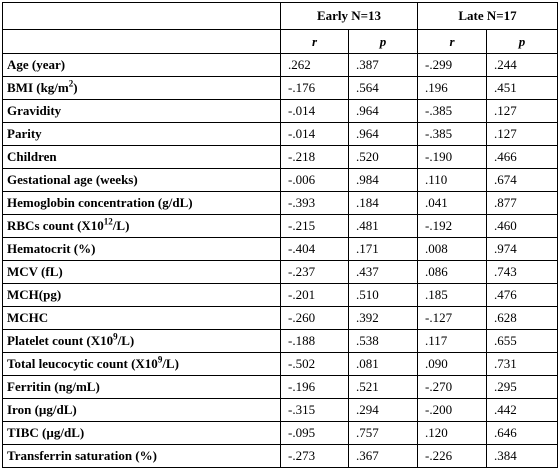 This screenshot has width=559, height=468. I want to click on value-cell-late-r: .196, so click(452, 88).